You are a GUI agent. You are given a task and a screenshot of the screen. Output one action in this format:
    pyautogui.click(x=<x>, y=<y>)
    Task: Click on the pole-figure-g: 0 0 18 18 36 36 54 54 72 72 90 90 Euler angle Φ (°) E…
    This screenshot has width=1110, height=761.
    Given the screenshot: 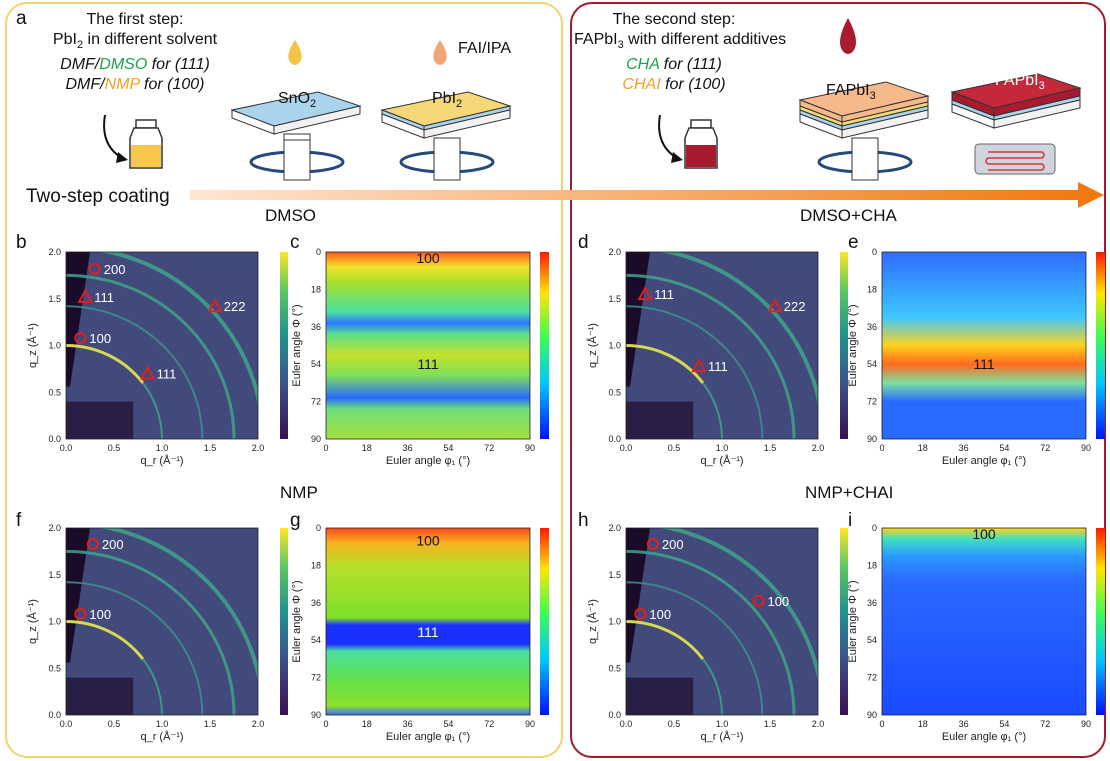 What is the action you would take?
    pyautogui.click(x=420, y=633)
    